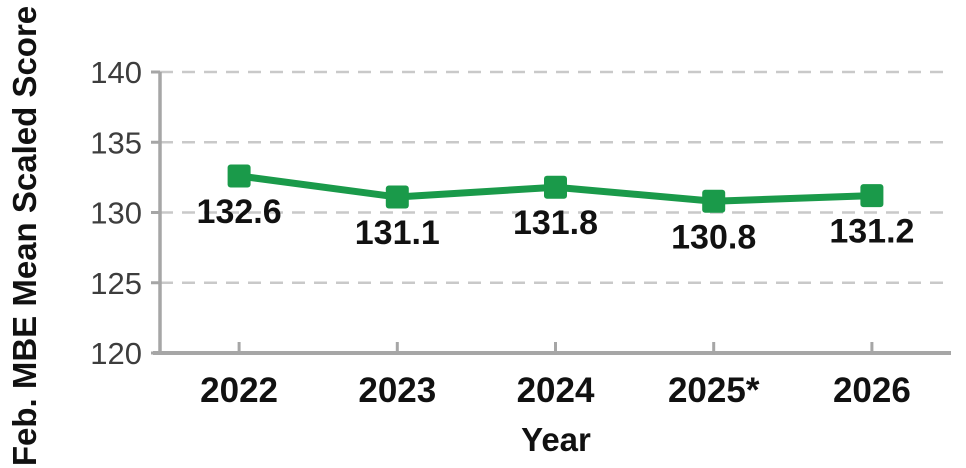 This screenshot has width=966, height=468. Describe the element at coordinates (116, 283) in the screenshot. I see `y-tick-label: 125` at that location.